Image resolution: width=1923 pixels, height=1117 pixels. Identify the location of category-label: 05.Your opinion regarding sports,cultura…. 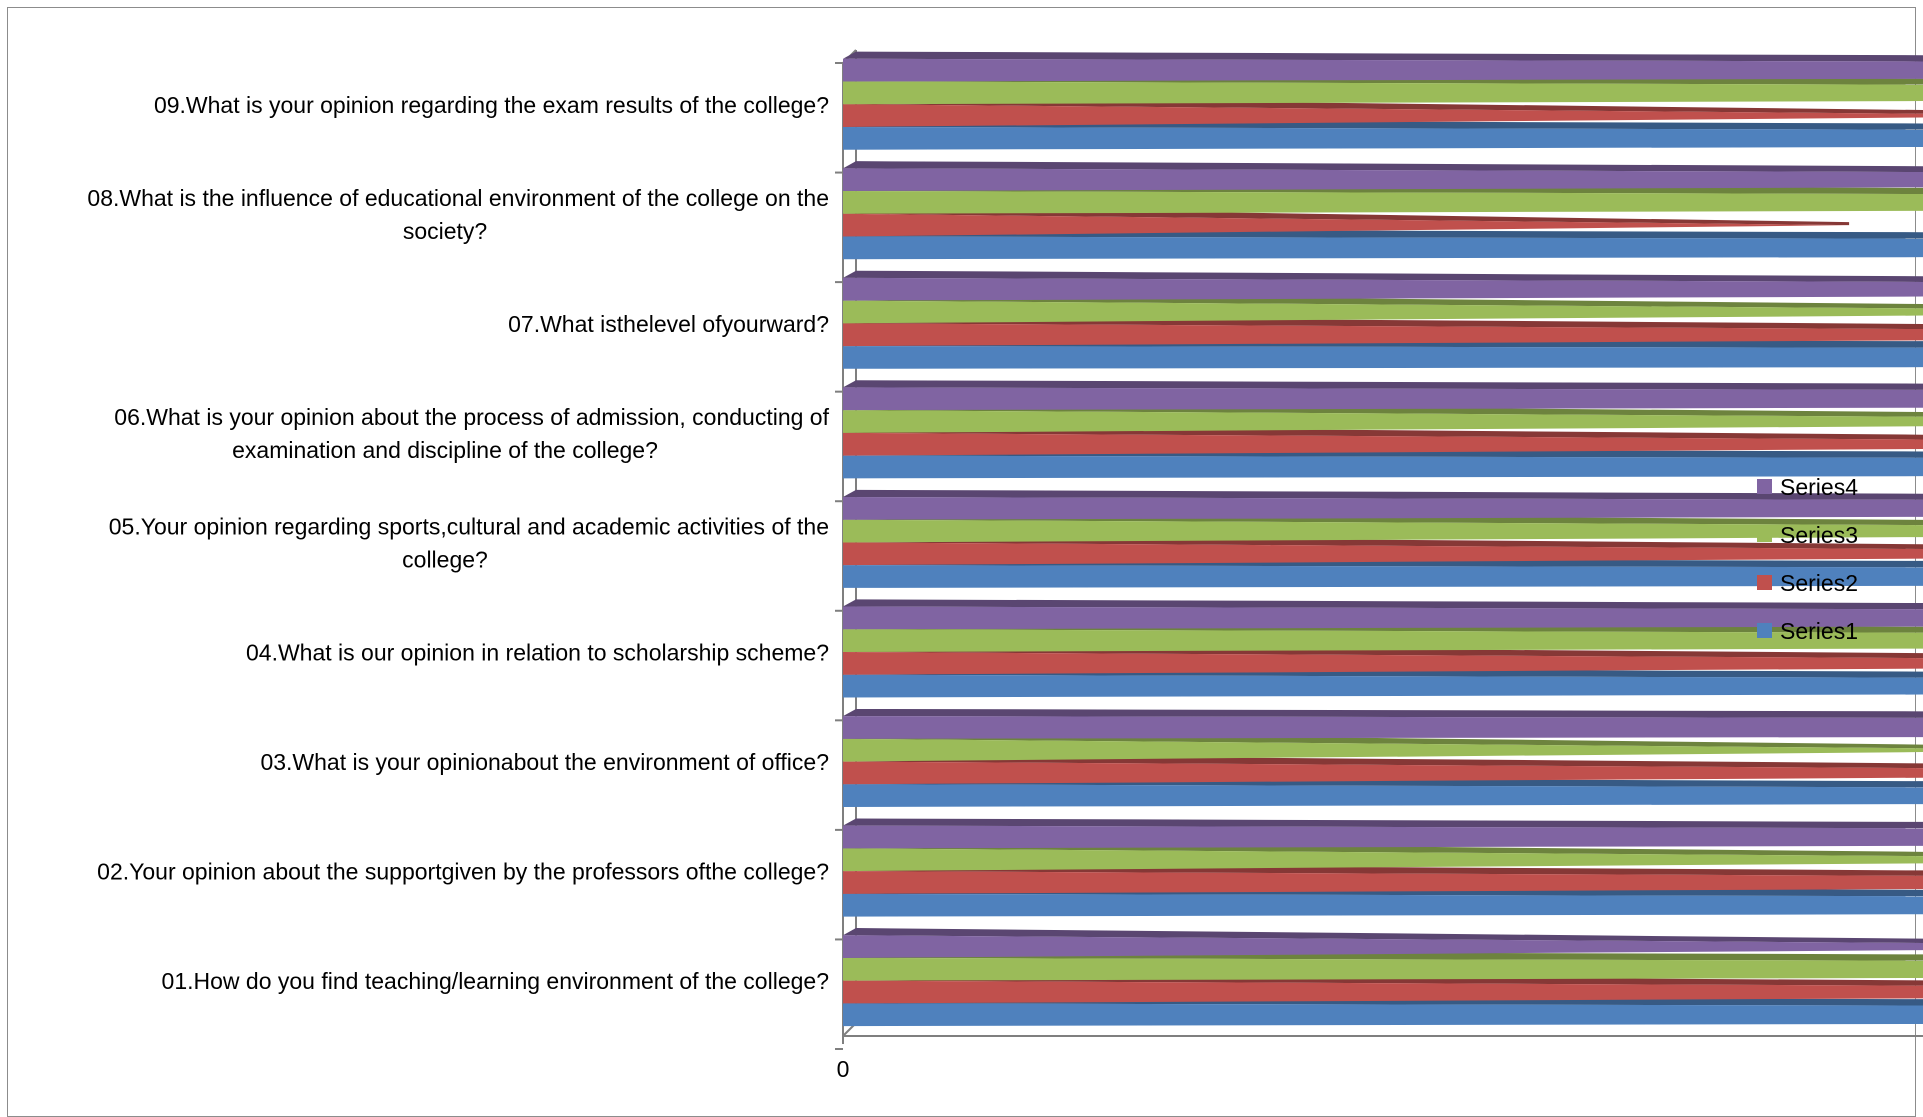
(469, 527).